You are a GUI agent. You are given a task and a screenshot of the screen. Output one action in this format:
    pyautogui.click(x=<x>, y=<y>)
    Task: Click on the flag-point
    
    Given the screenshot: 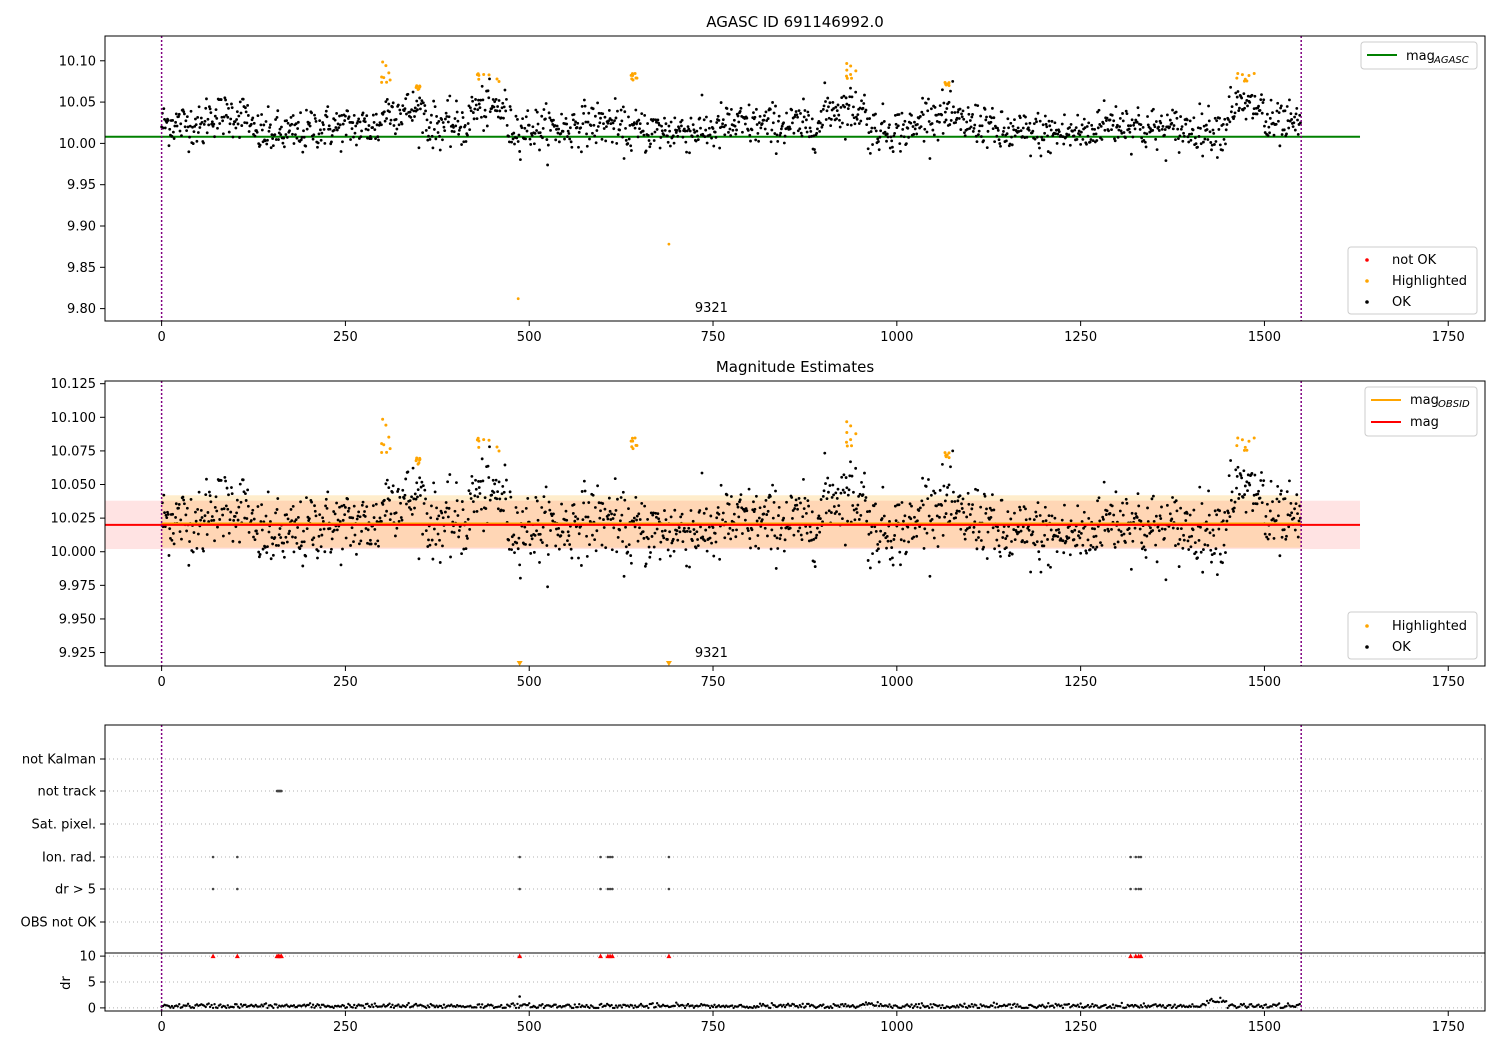 What is the action you would take?
    pyautogui.click(x=669, y=857)
    